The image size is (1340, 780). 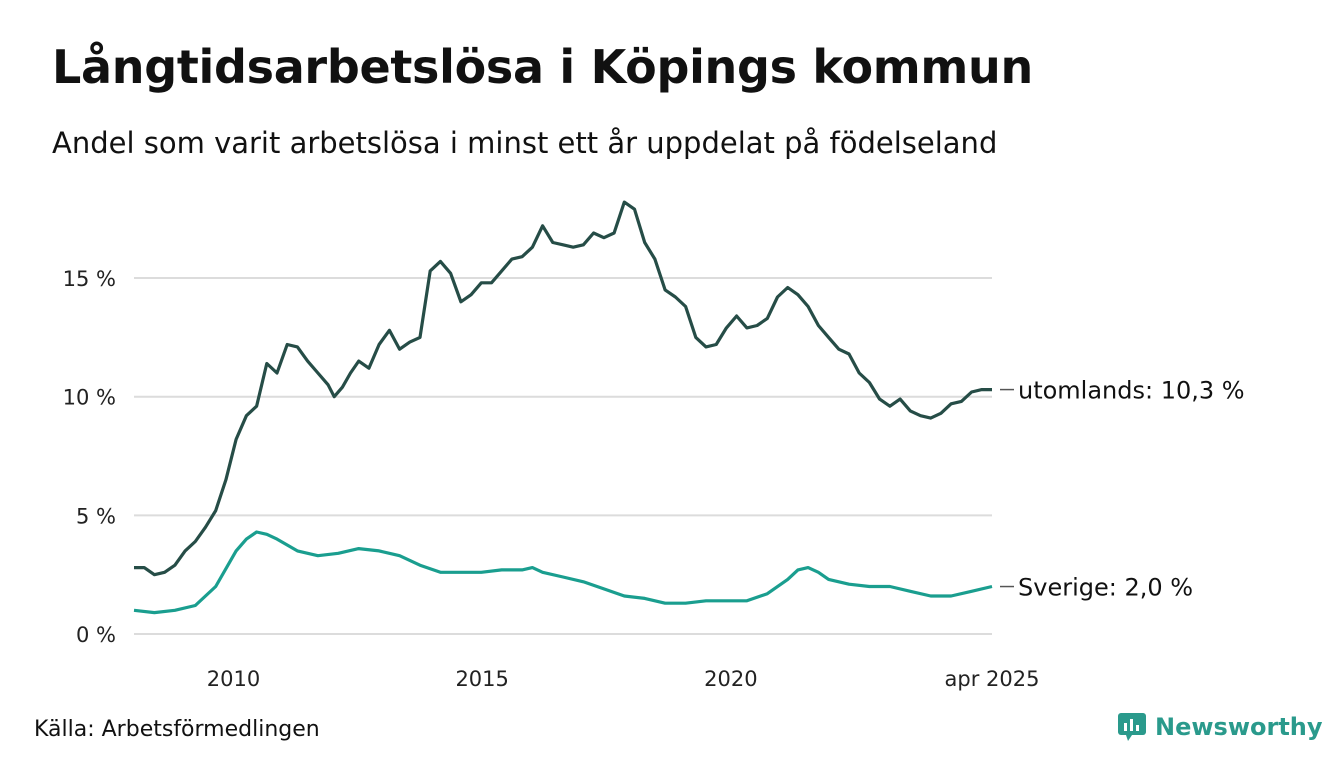 I want to click on y-tick-label: 15 %, so click(x=89, y=279).